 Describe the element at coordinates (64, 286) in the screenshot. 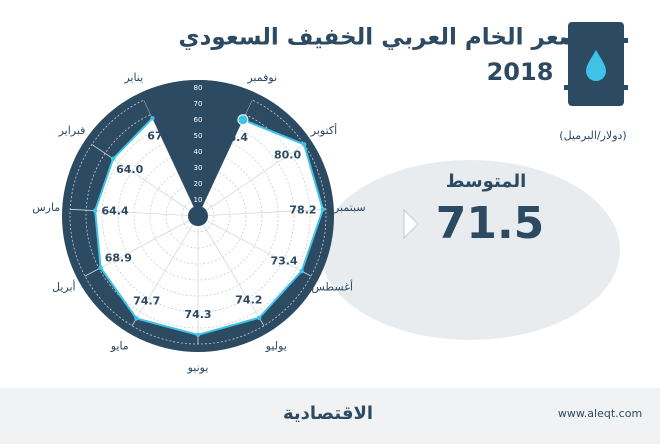

I see `month-label: أبريل` at that location.